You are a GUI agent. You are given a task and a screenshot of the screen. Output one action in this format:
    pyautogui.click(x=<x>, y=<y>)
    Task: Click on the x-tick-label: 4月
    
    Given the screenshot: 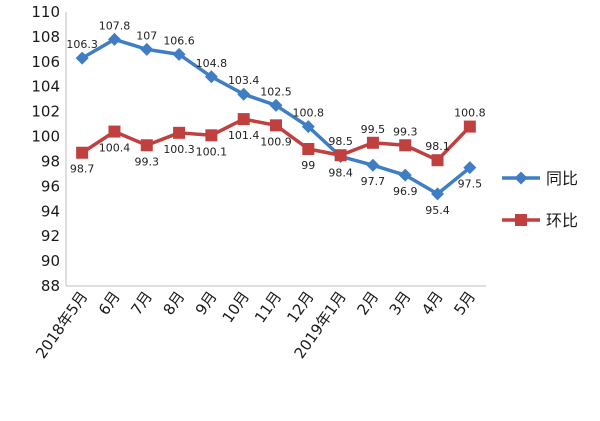 What is the action you would take?
    pyautogui.click(x=432, y=303)
    